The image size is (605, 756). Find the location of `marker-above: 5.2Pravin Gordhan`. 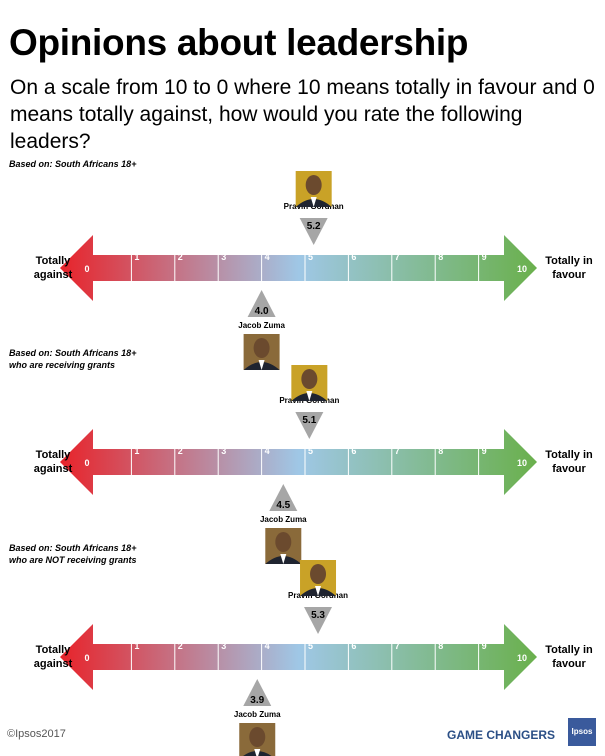

marker-above: 5.2Pravin Gordhan is located at coordinates (314, 208).